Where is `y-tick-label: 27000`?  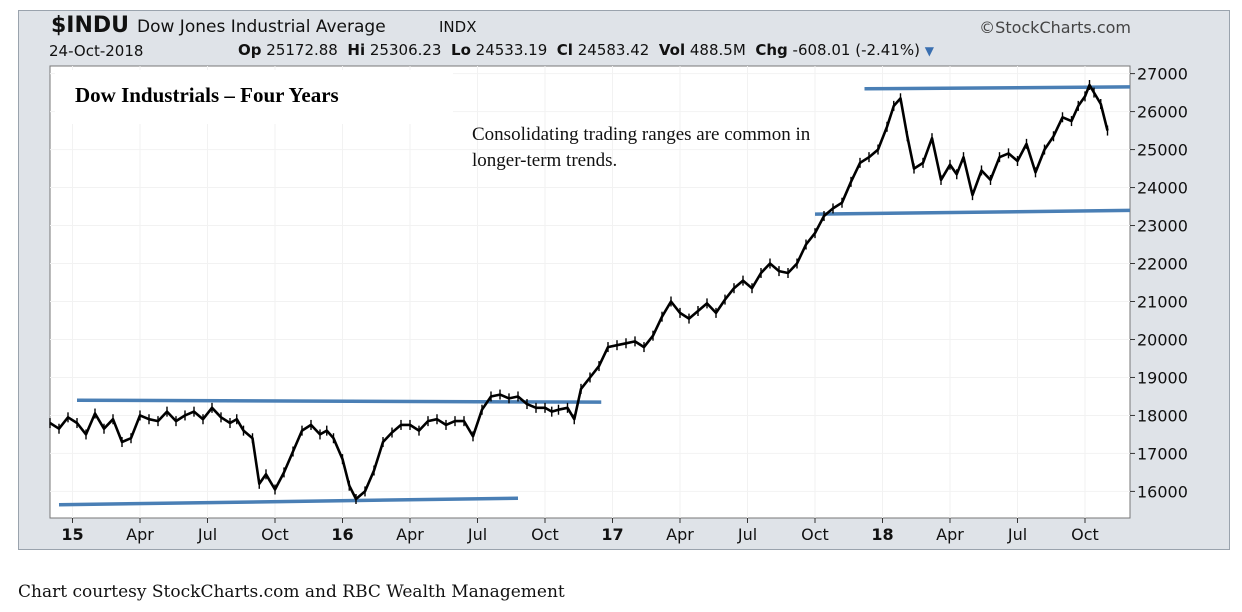
y-tick-label: 27000 is located at coordinates (1162, 74).